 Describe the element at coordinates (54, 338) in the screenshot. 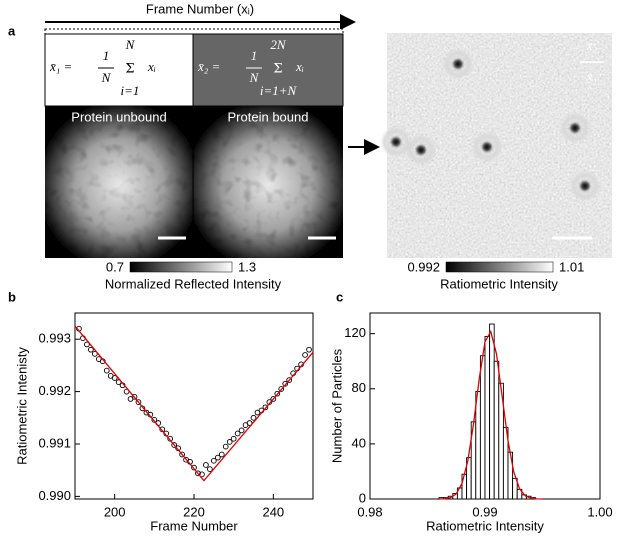

I see `y-tick-label: 0.993` at that location.